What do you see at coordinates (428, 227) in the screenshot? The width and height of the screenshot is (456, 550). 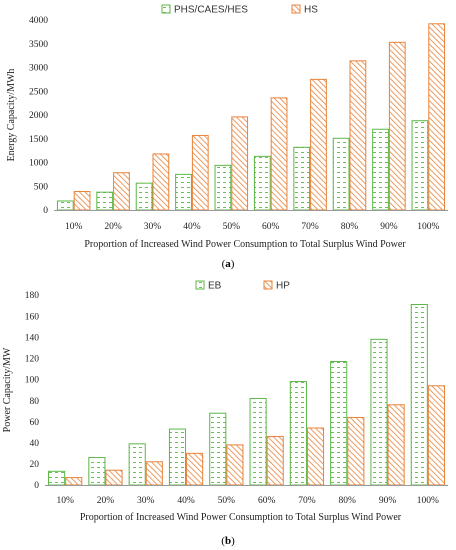 I see `x-tick-label-a-9: 100%` at bounding box center [428, 227].